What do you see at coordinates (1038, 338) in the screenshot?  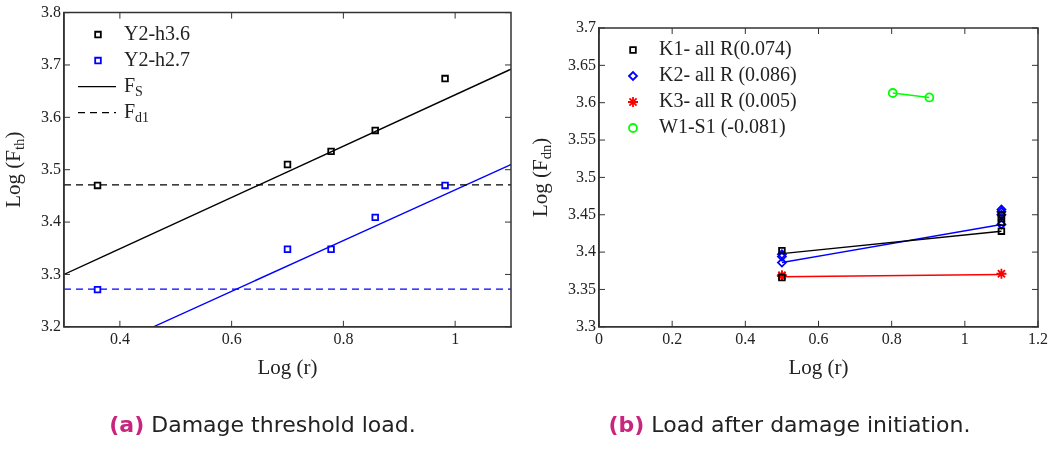 I see `x-tick-label: 1.2` at bounding box center [1038, 338].